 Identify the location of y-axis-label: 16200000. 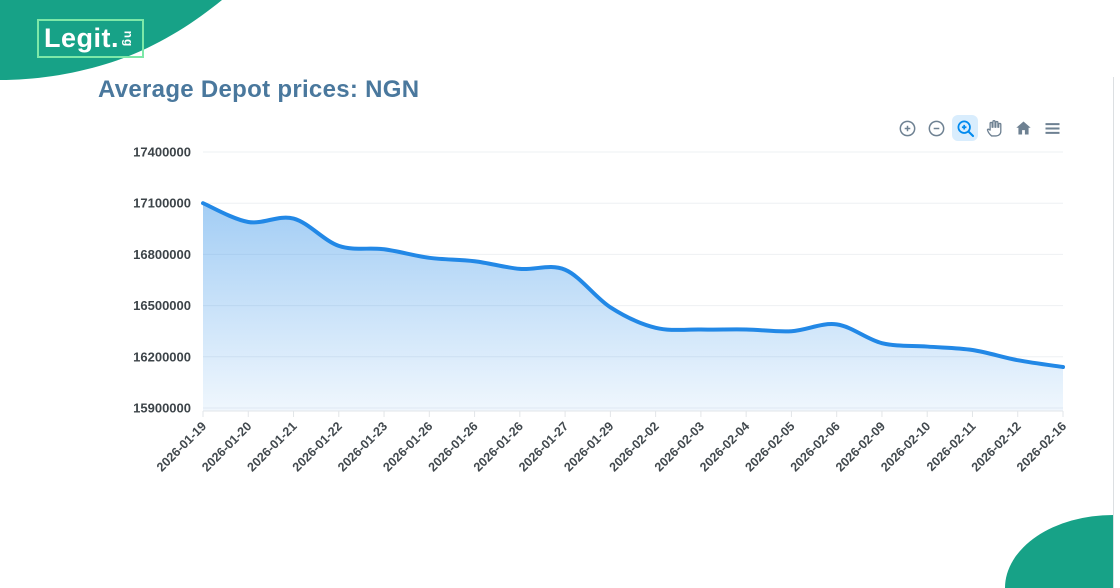
(162, 356).